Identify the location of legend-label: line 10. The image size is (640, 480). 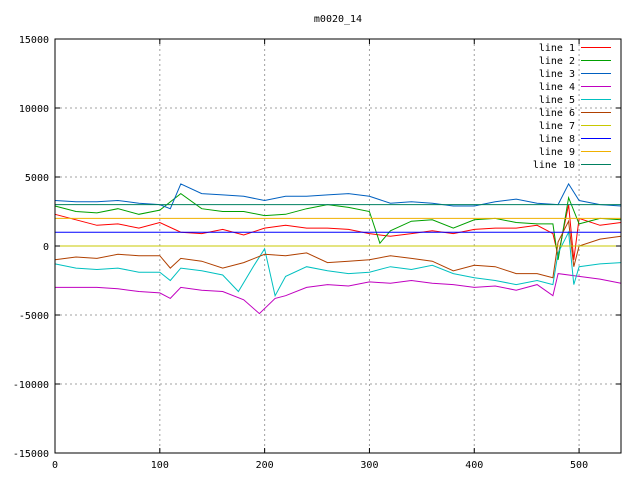
(554, 165).